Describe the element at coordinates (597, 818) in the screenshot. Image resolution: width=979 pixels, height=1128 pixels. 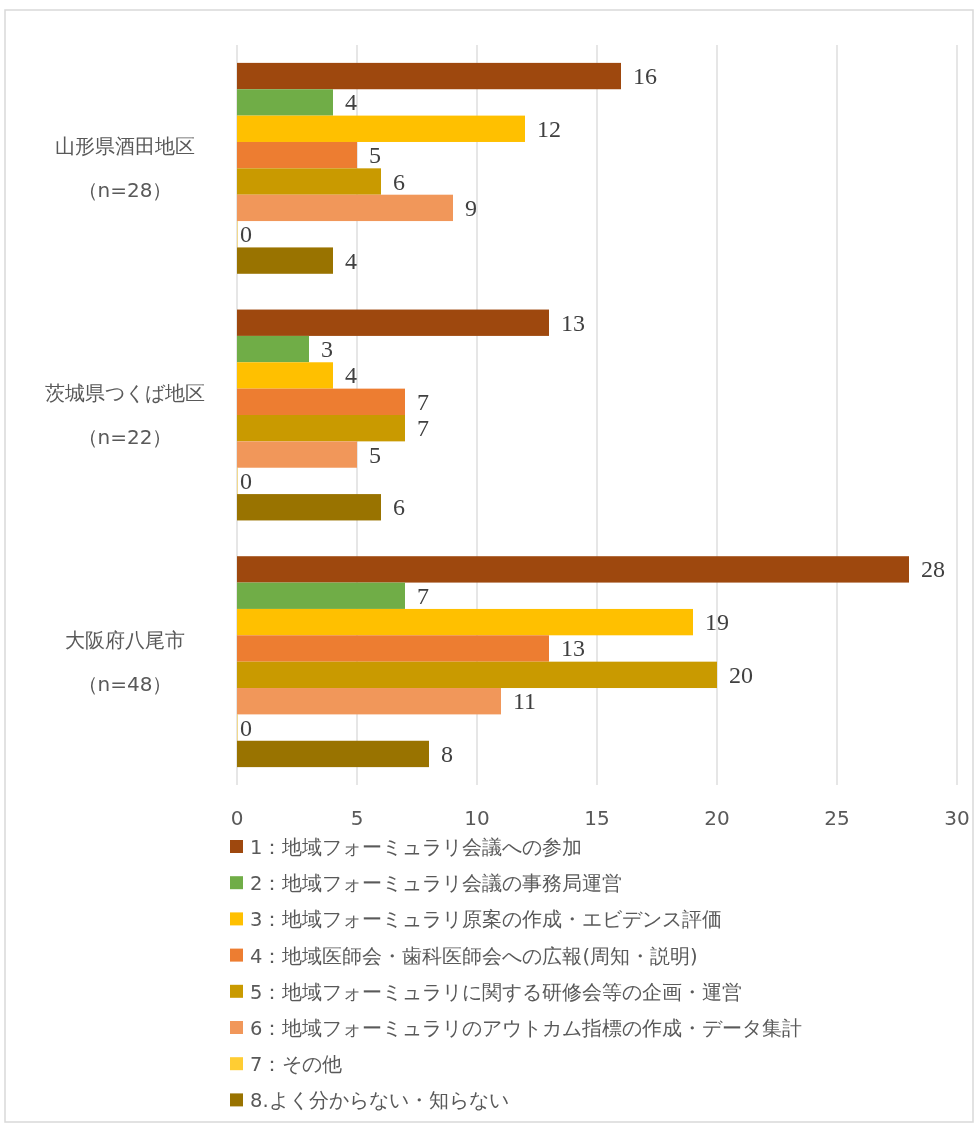
I see `x-tick-label: 15` at that location.